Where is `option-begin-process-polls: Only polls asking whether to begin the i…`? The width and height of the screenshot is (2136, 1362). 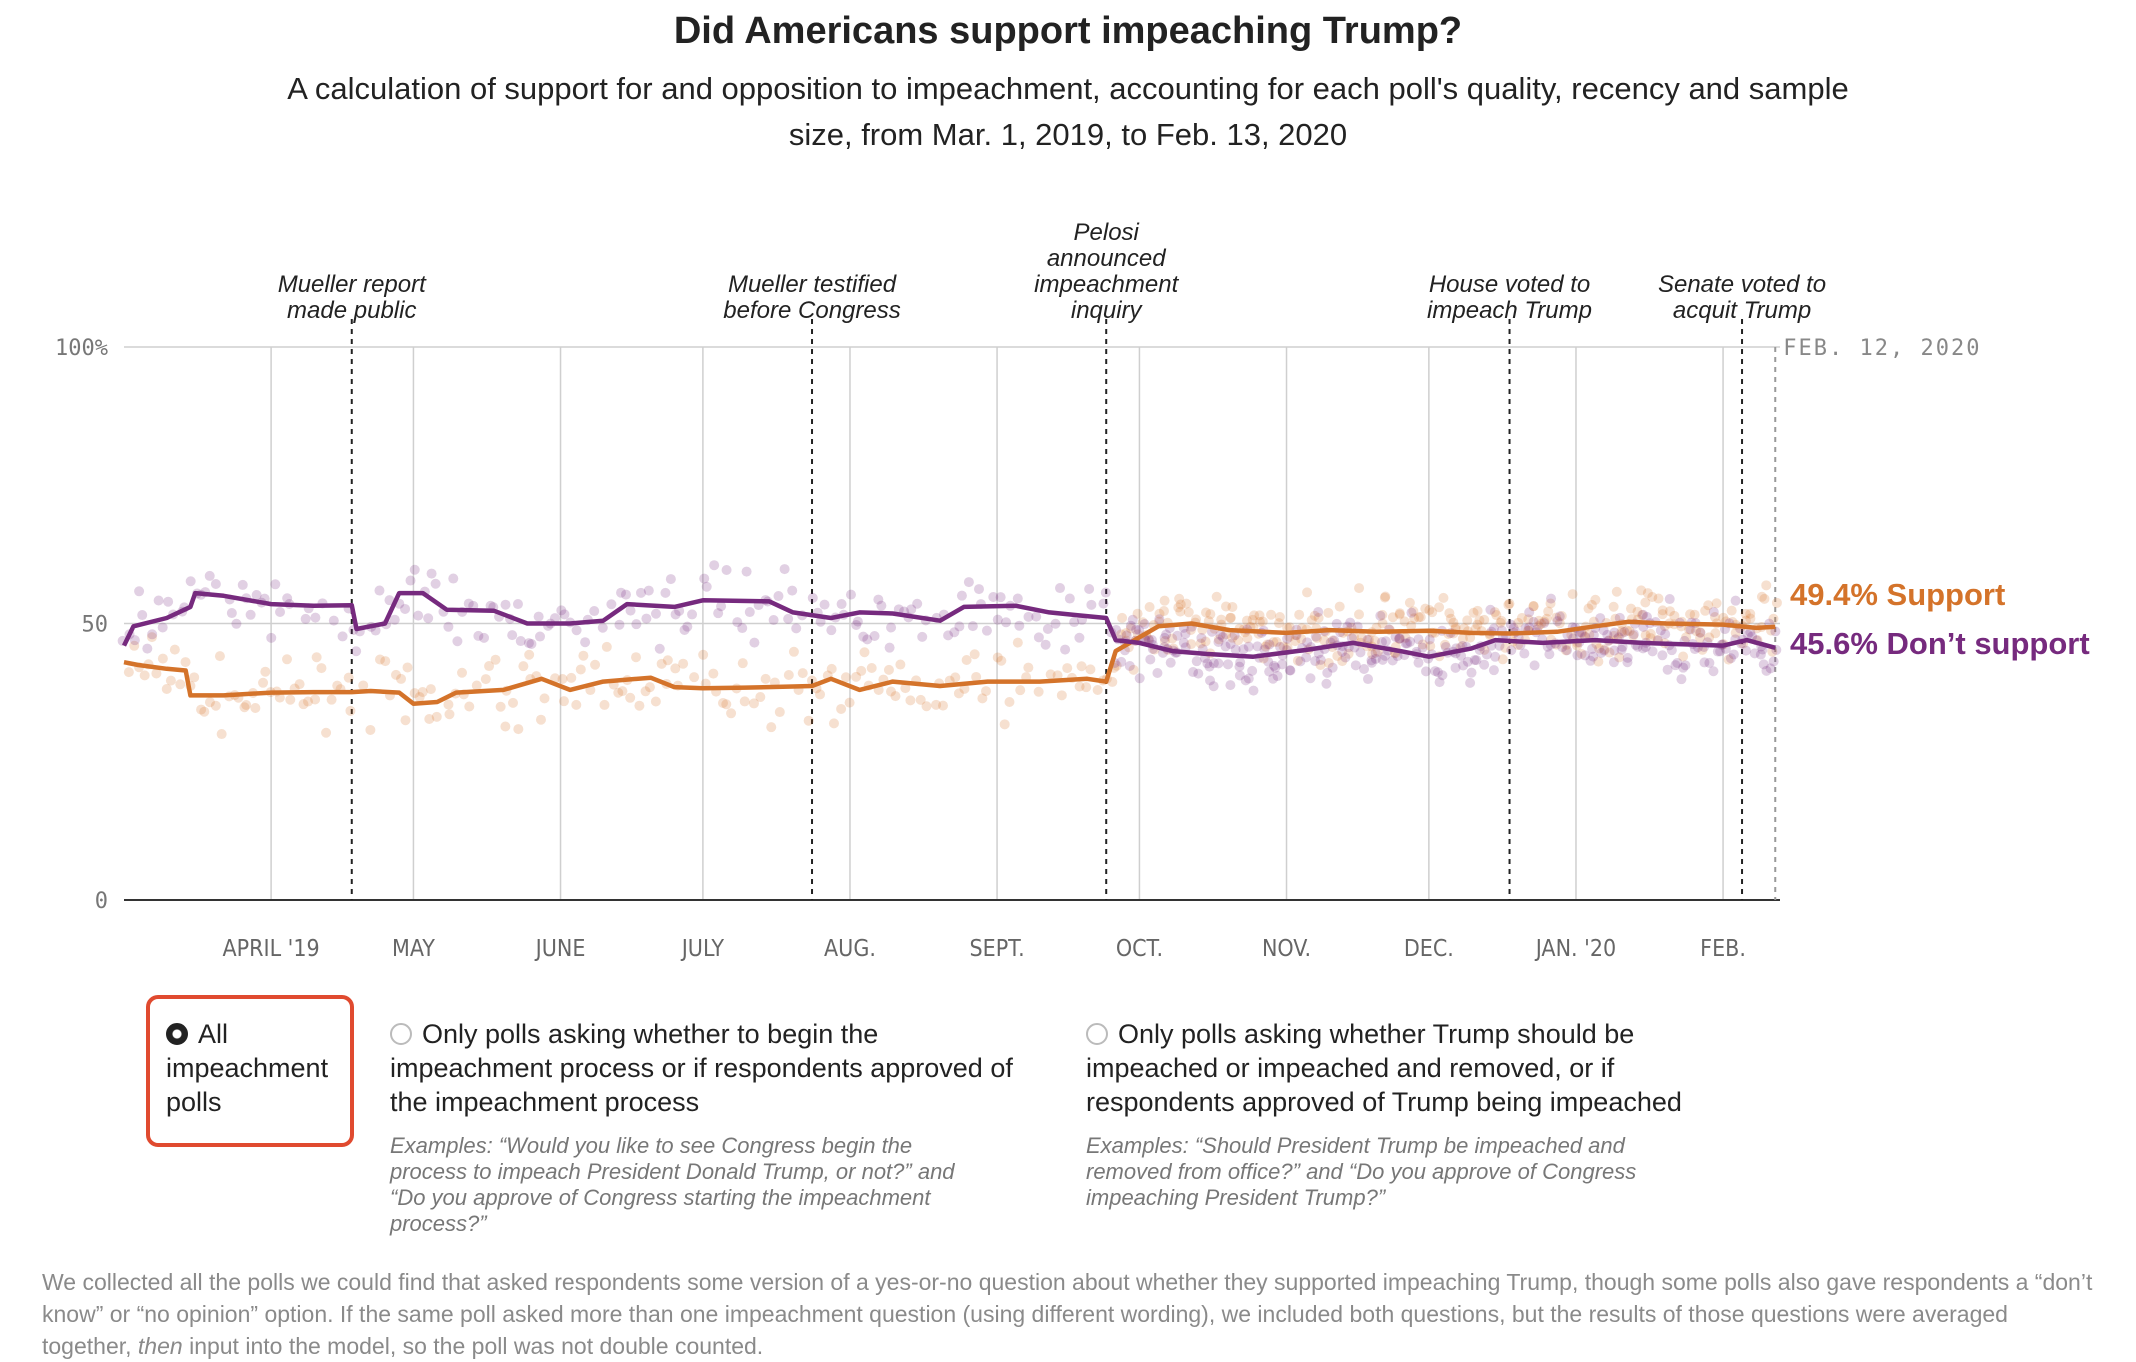 option-begin-process-polls: Only polls asking whether to begin the i… is located at coordinates (715, 1127).